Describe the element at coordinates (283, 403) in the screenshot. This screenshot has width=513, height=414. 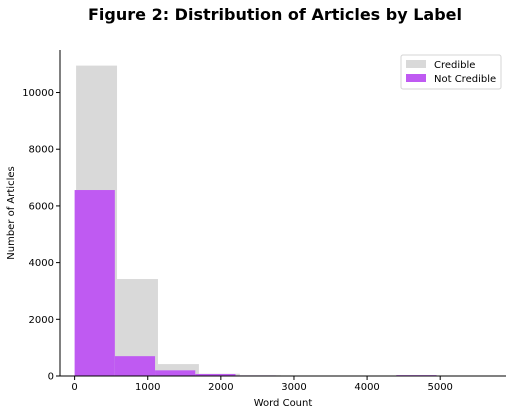
I see `x-axis-label: Word Count` at that location.